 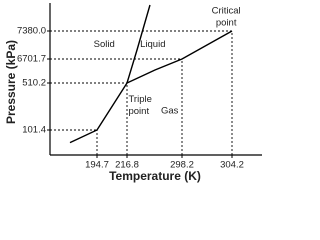 I want to click on x-tick-label: 216.8, so click(x=127, y=165).